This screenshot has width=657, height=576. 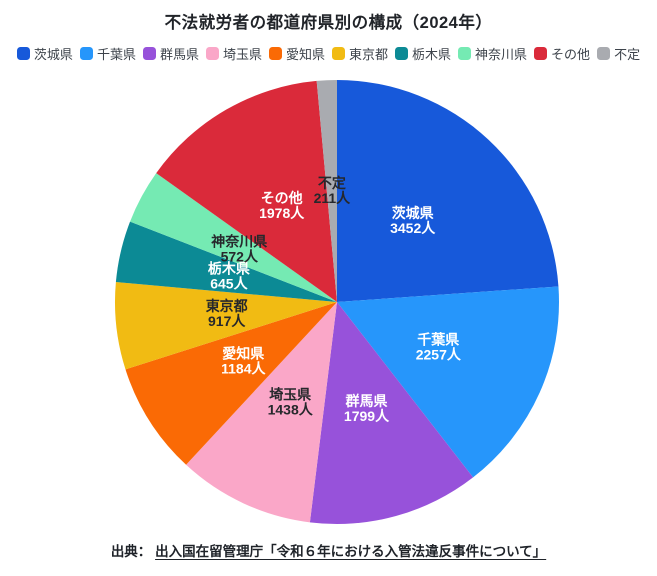 What do you see at coordinates (226, 261) in the screenshot?
I see `pie-slice-栃木県` at bounding box center [226, 261].